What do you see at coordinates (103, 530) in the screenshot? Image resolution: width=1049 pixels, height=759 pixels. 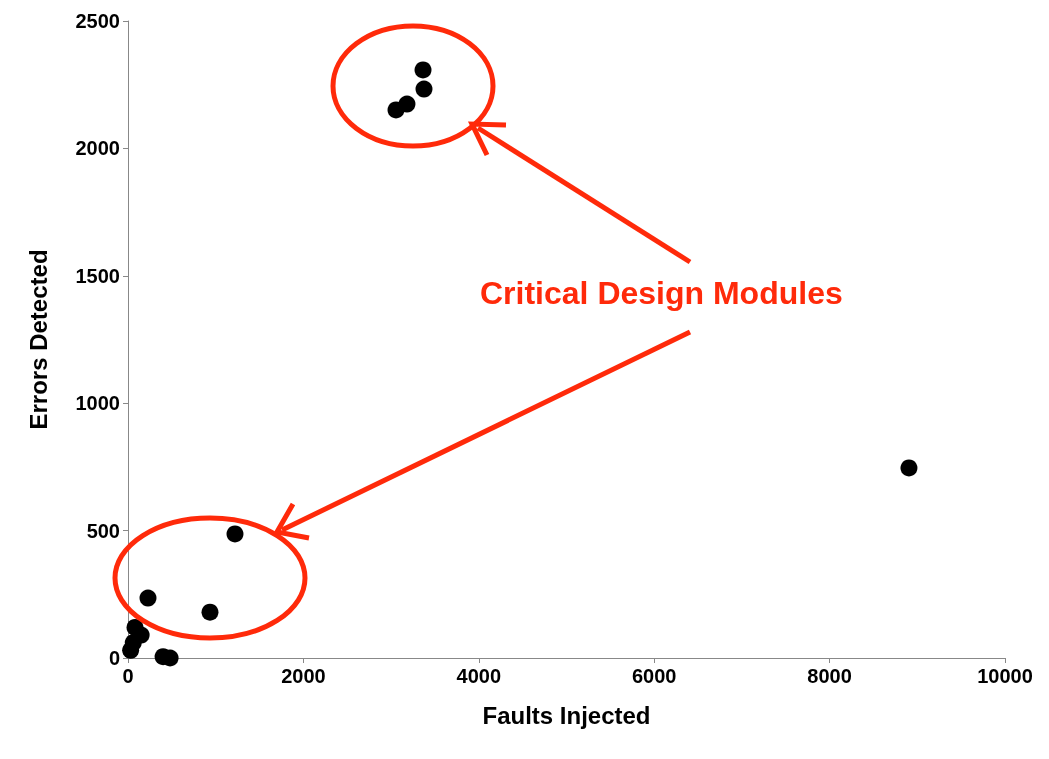 I see `y-tick-label: 500` at bounding box center [103, 530].